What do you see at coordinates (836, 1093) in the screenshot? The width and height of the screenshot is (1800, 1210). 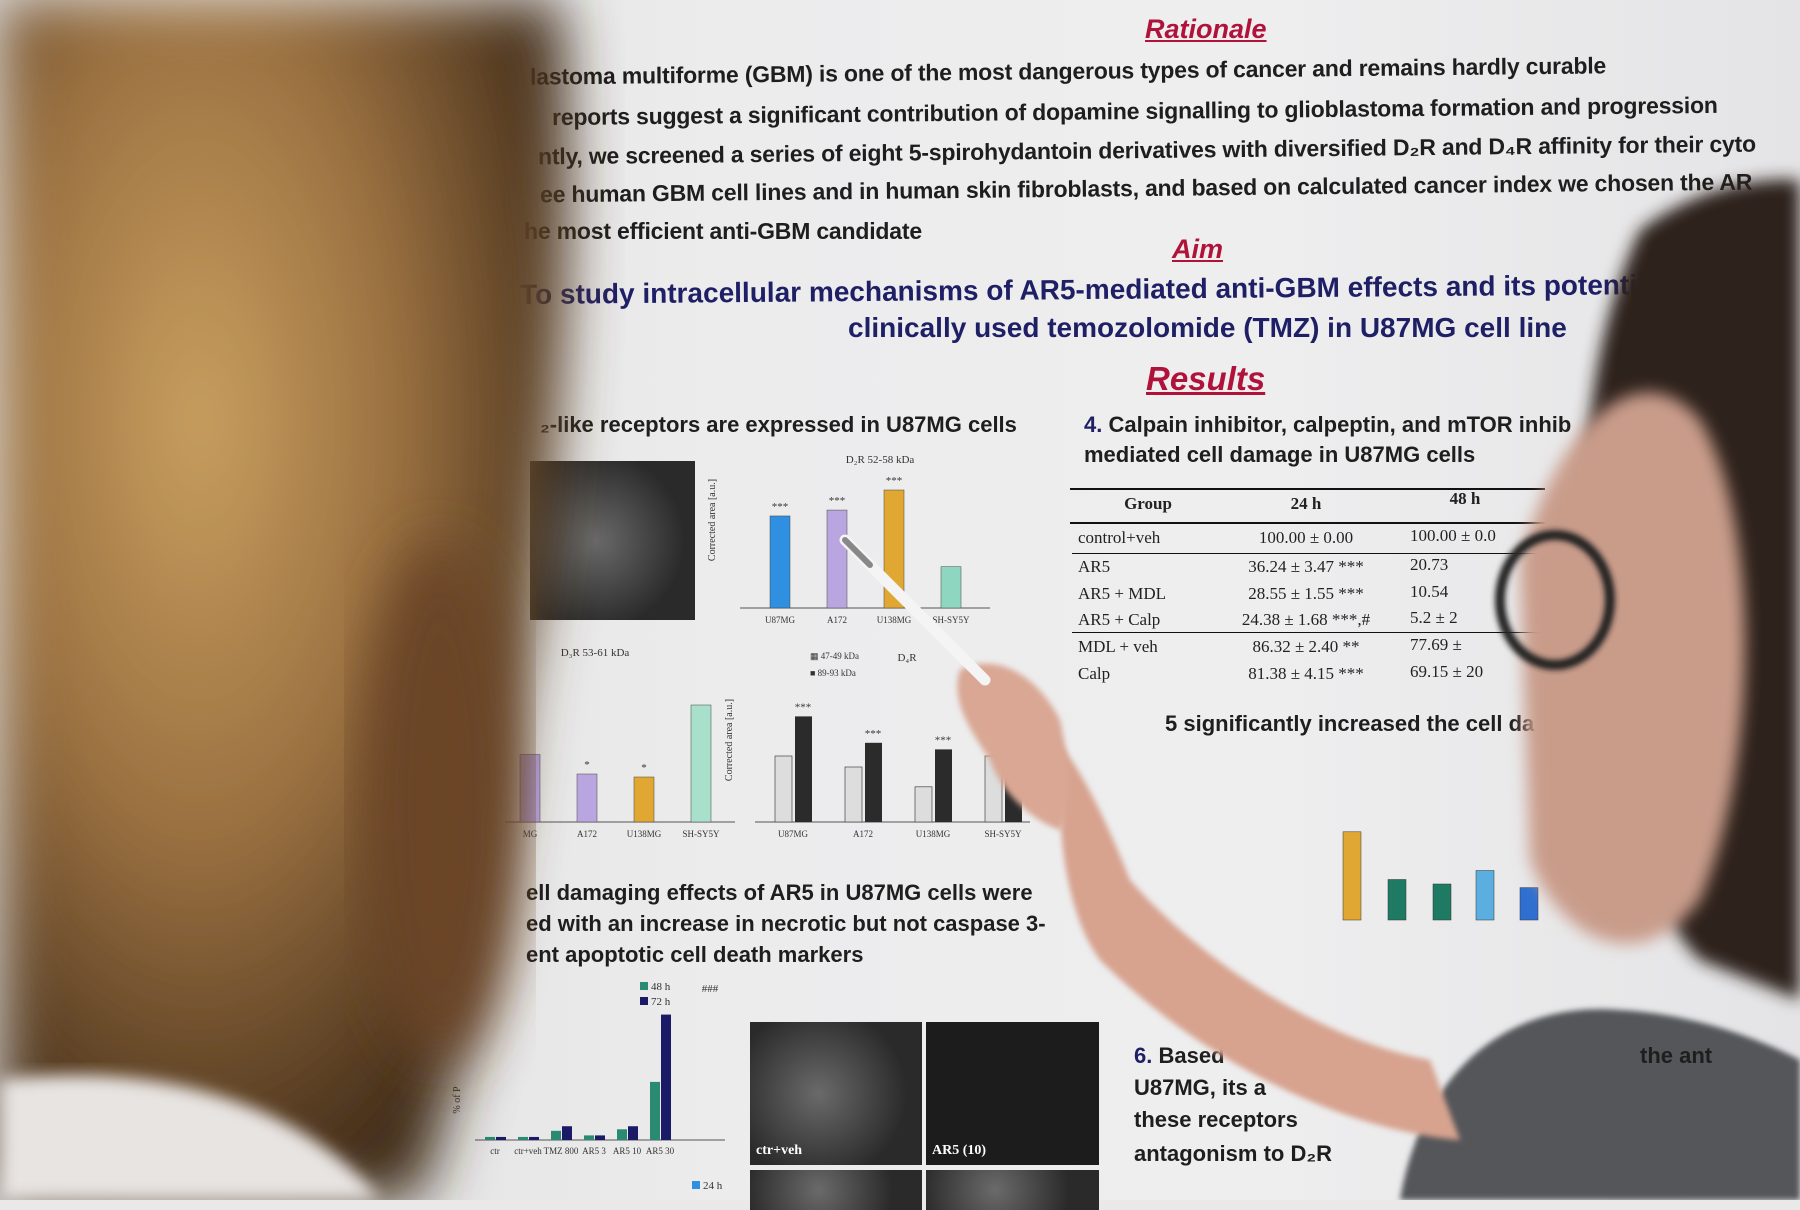 I see `microscope-image: ctr+veh` at bounding box center [836, 1093].